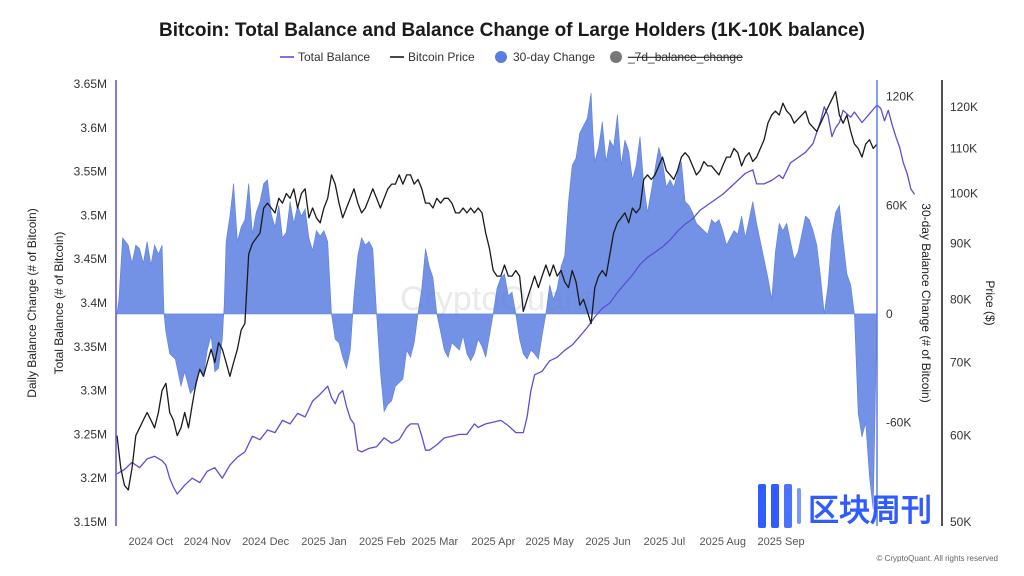 The image size is (1024, 576). I want to click on brand-text: 区块周刊, so click(870, 511).